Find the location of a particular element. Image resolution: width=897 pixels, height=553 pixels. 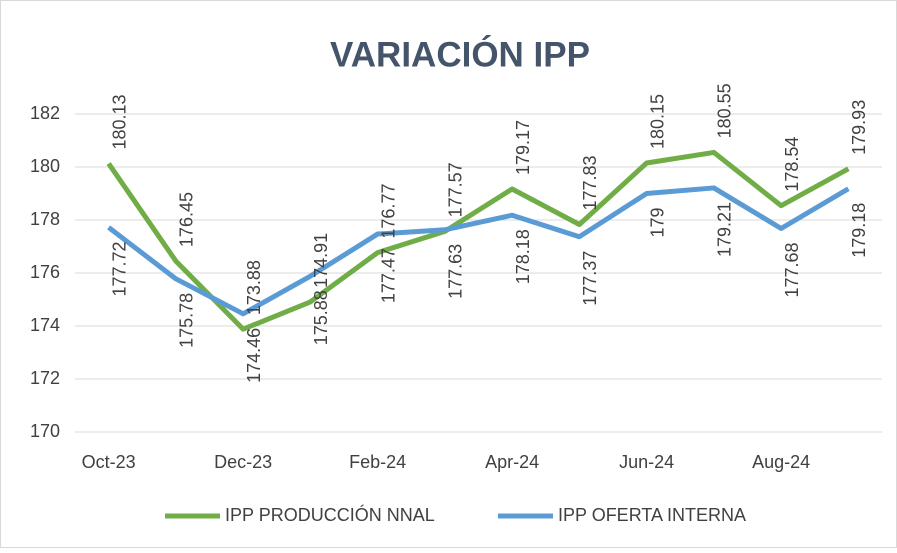

y-tick-label: 180 is located at coordinates (45, 166).